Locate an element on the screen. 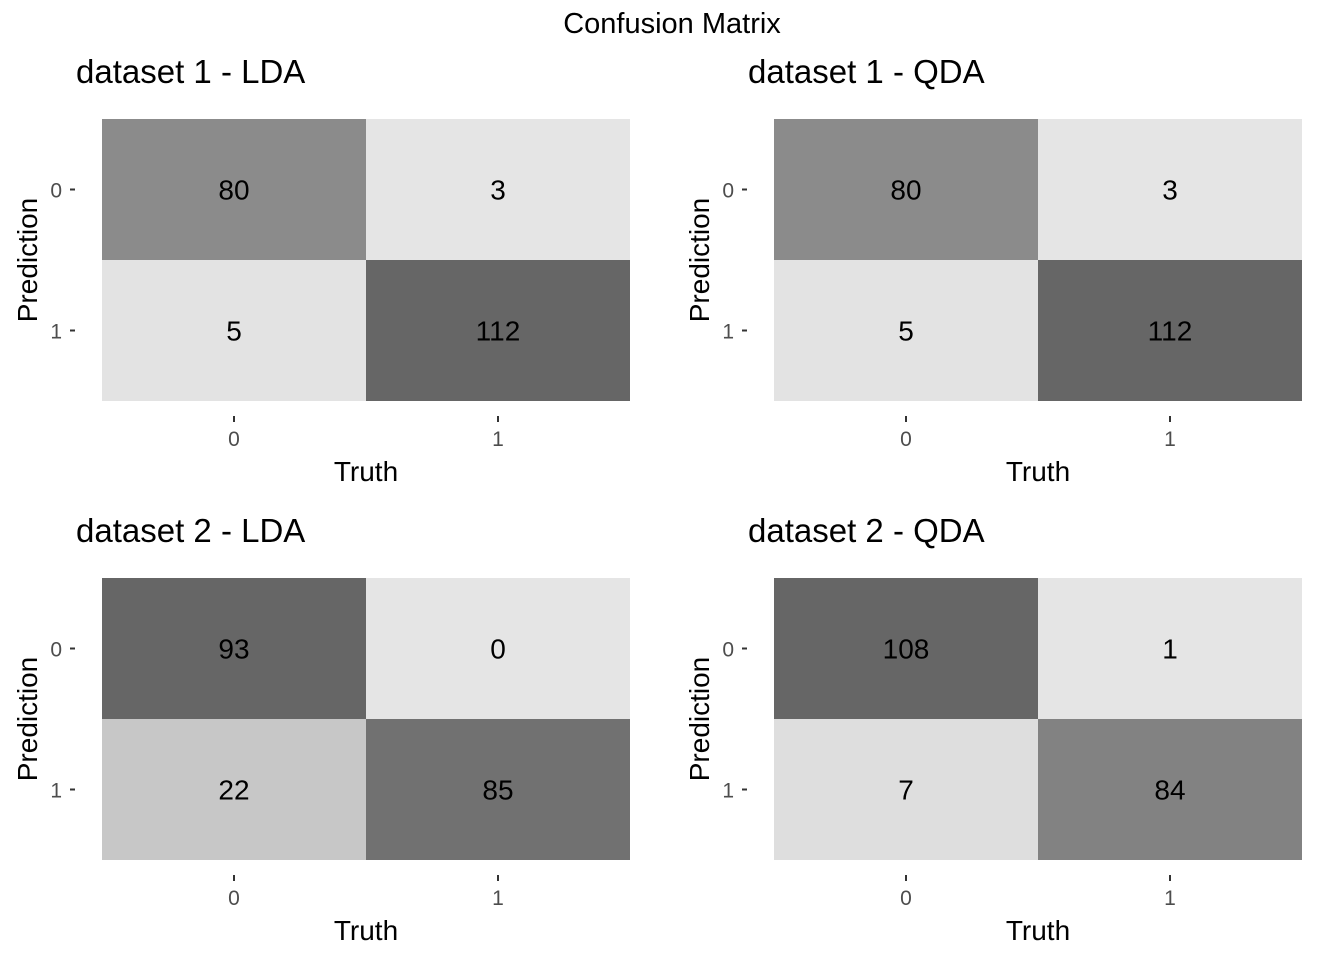  panel-title: dataset 1 - QDA is located at coordinates (866, 71).